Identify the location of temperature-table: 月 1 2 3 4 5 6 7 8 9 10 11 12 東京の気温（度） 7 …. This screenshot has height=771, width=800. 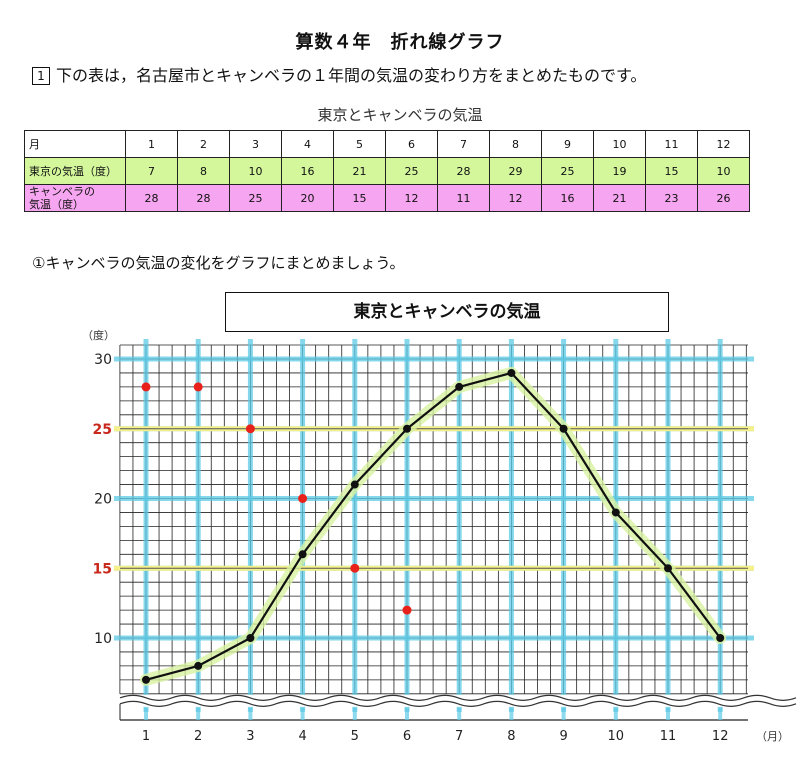
(387, 171).